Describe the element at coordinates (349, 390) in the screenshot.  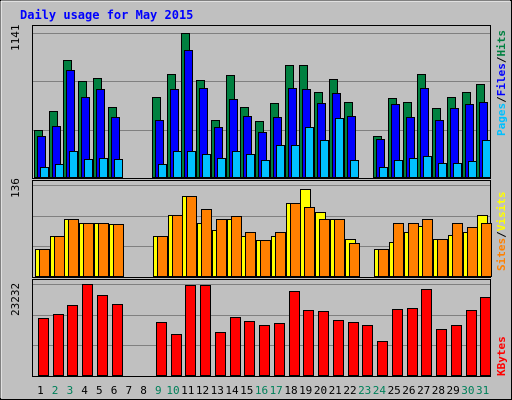
I see `day-label-22: 22` at that location.